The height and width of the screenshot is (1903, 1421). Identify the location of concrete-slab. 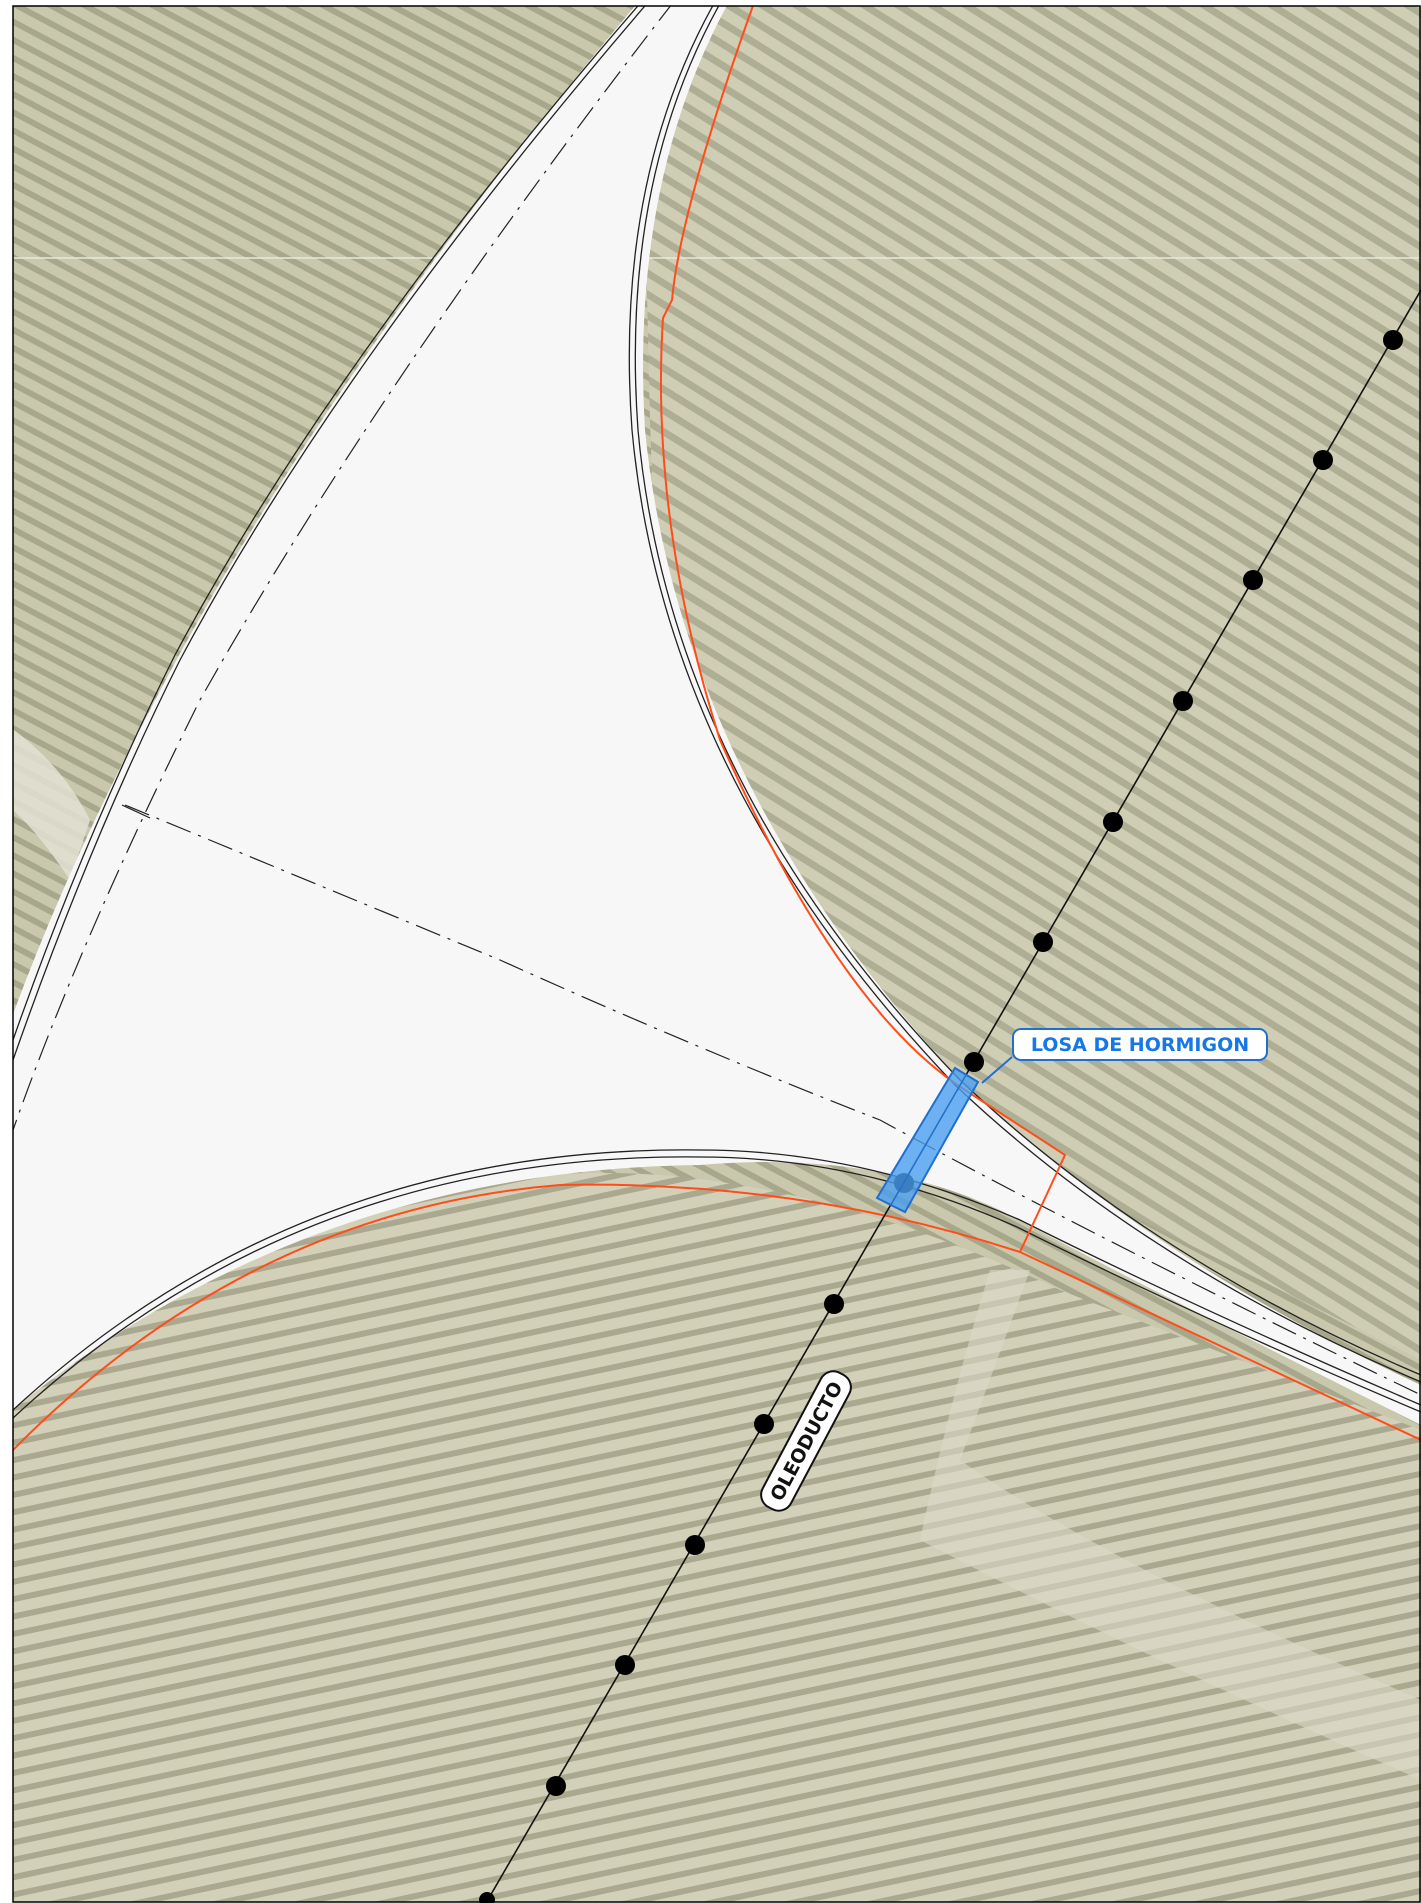
(927, 1140).